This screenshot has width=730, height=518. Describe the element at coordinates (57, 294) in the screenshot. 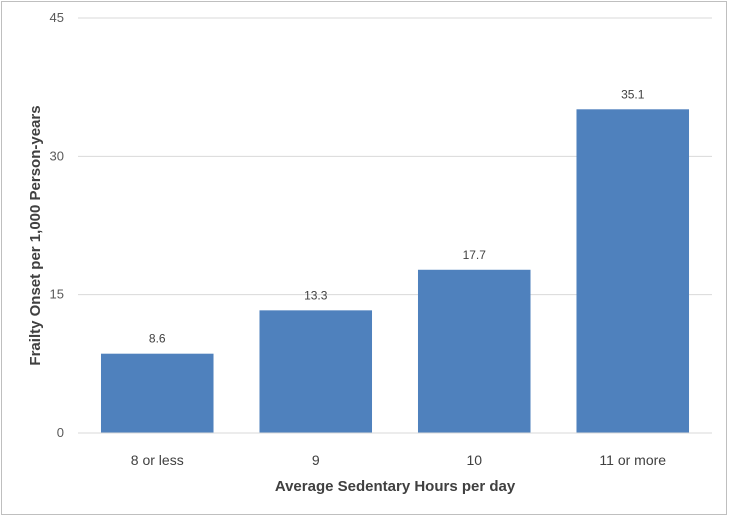

I see `y-tick-label: 15` at that location.